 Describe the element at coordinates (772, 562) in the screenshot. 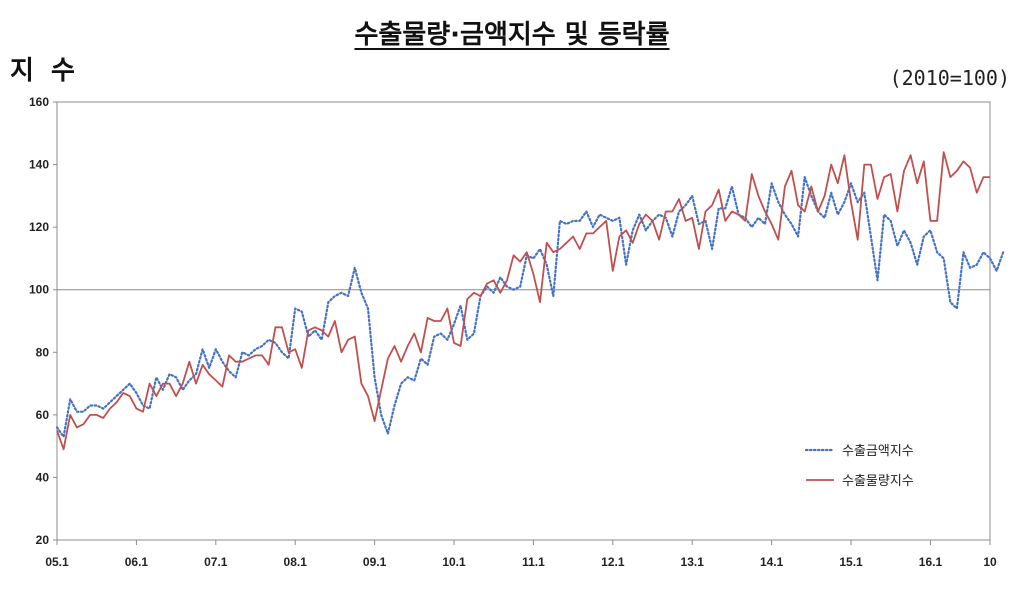

I see `x-tick-label: 14.1` at that location.